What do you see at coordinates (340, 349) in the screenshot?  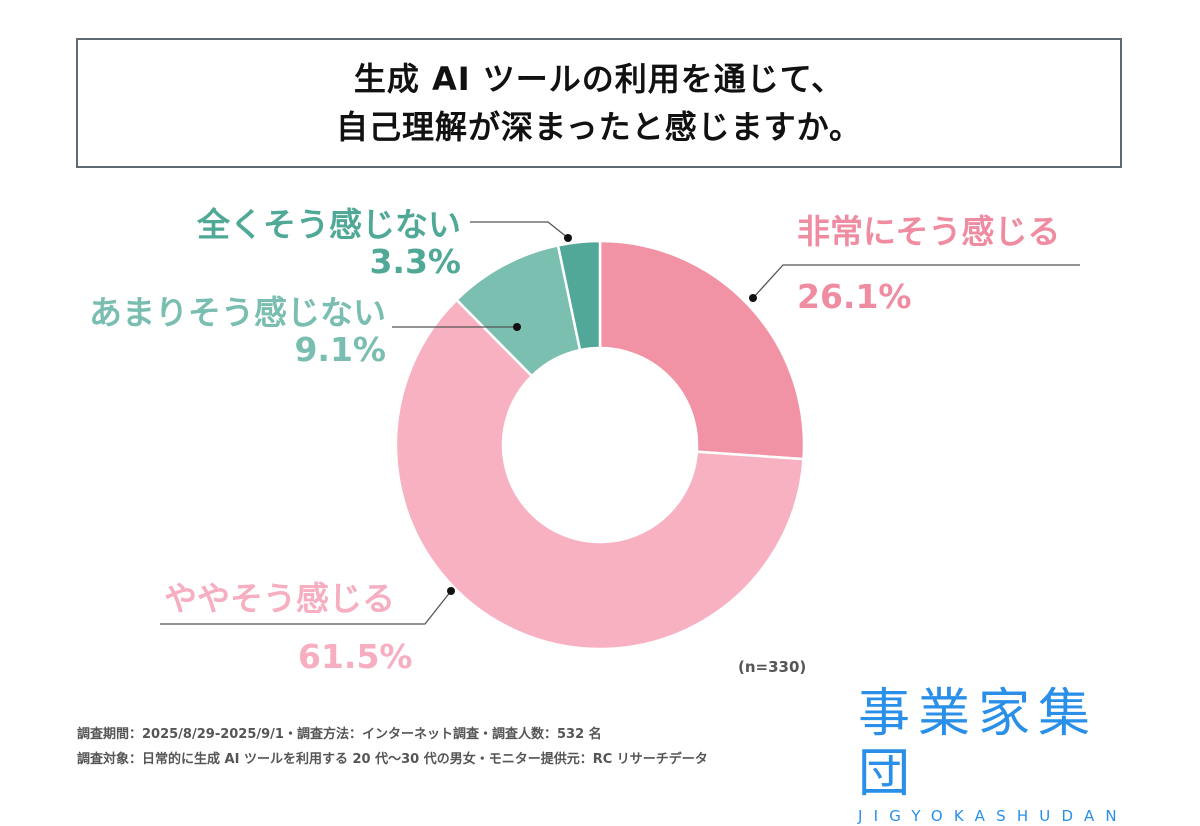 I see `value-notmuch: 9.1%` at bounding box center [340, 349].